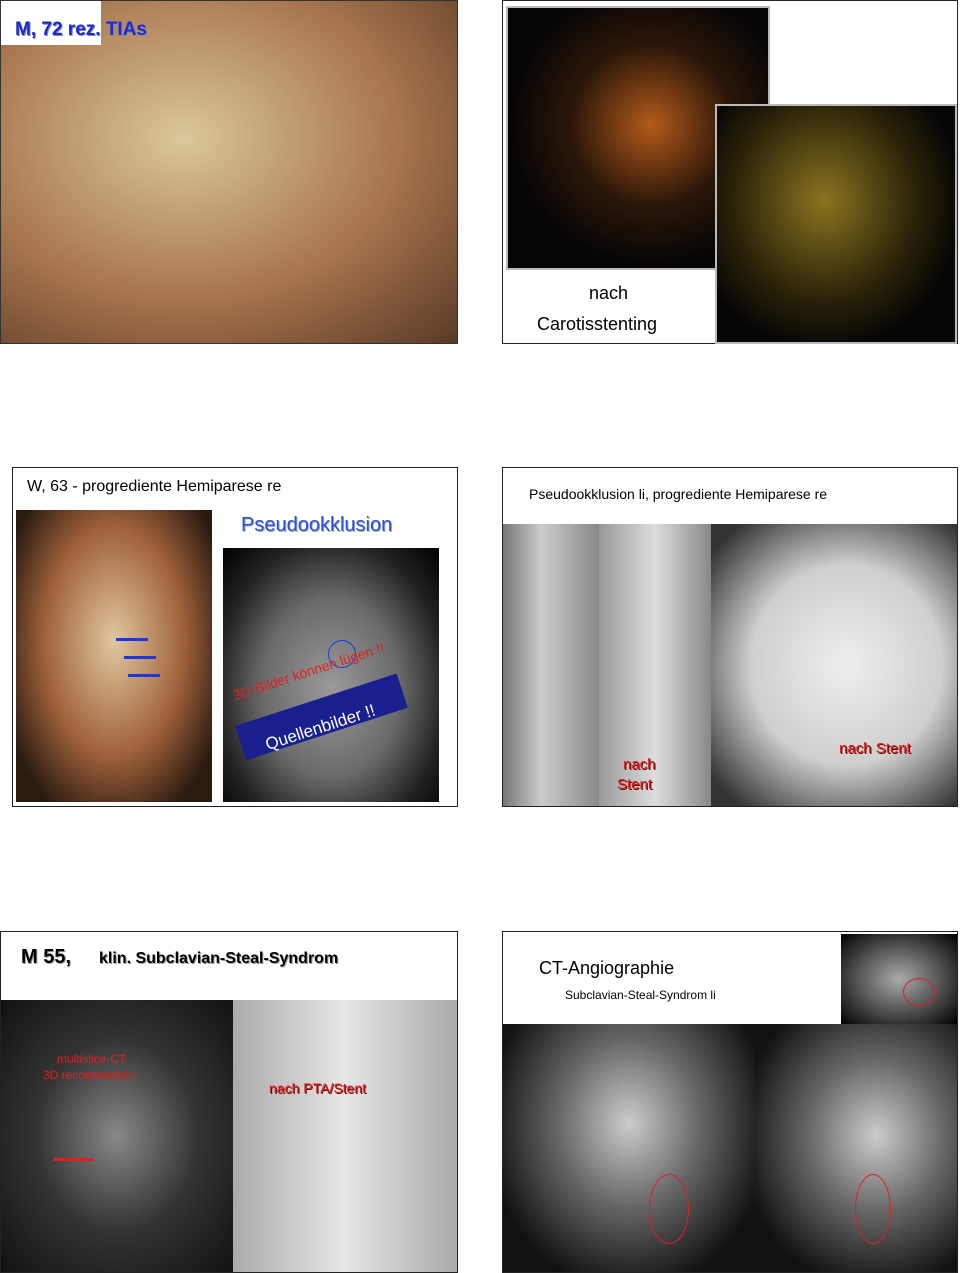  What do you see at coordinates (317, 525) in the screenshot?
I see `heading: Pseudookklusion` at bounding box center [317, 525].